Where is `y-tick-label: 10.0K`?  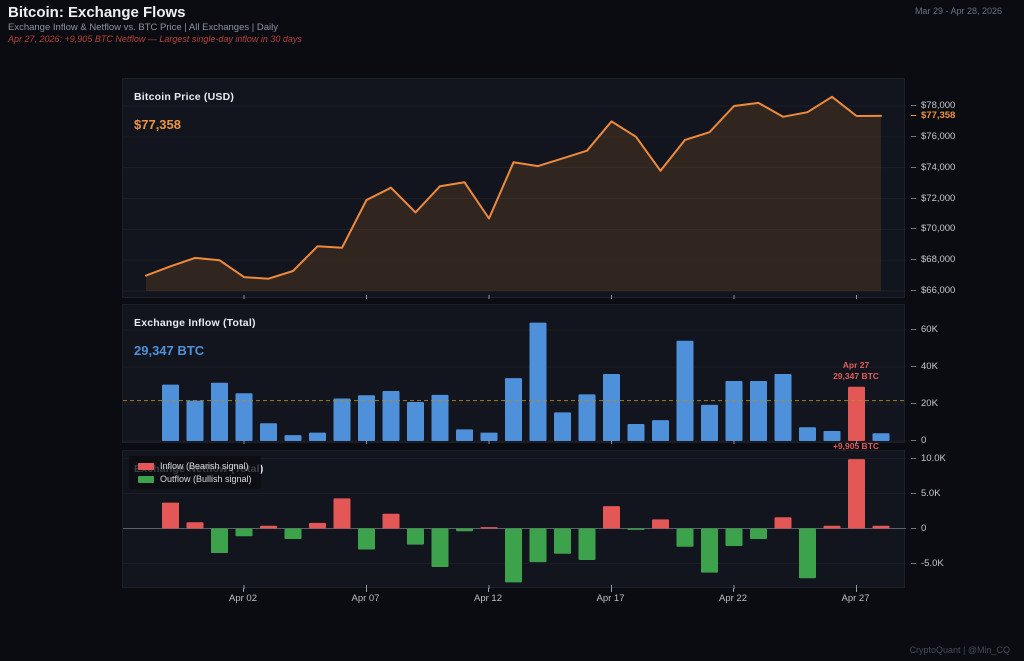
y-tick-label: 10.0K is located at coordinates (928, 458).